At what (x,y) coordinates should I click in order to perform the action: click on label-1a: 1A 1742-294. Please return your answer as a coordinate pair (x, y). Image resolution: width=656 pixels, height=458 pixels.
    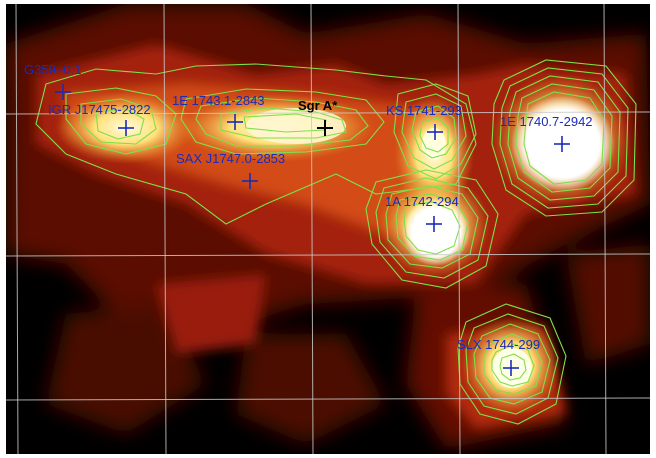
    Looking at the image, I should click on (422, 201).